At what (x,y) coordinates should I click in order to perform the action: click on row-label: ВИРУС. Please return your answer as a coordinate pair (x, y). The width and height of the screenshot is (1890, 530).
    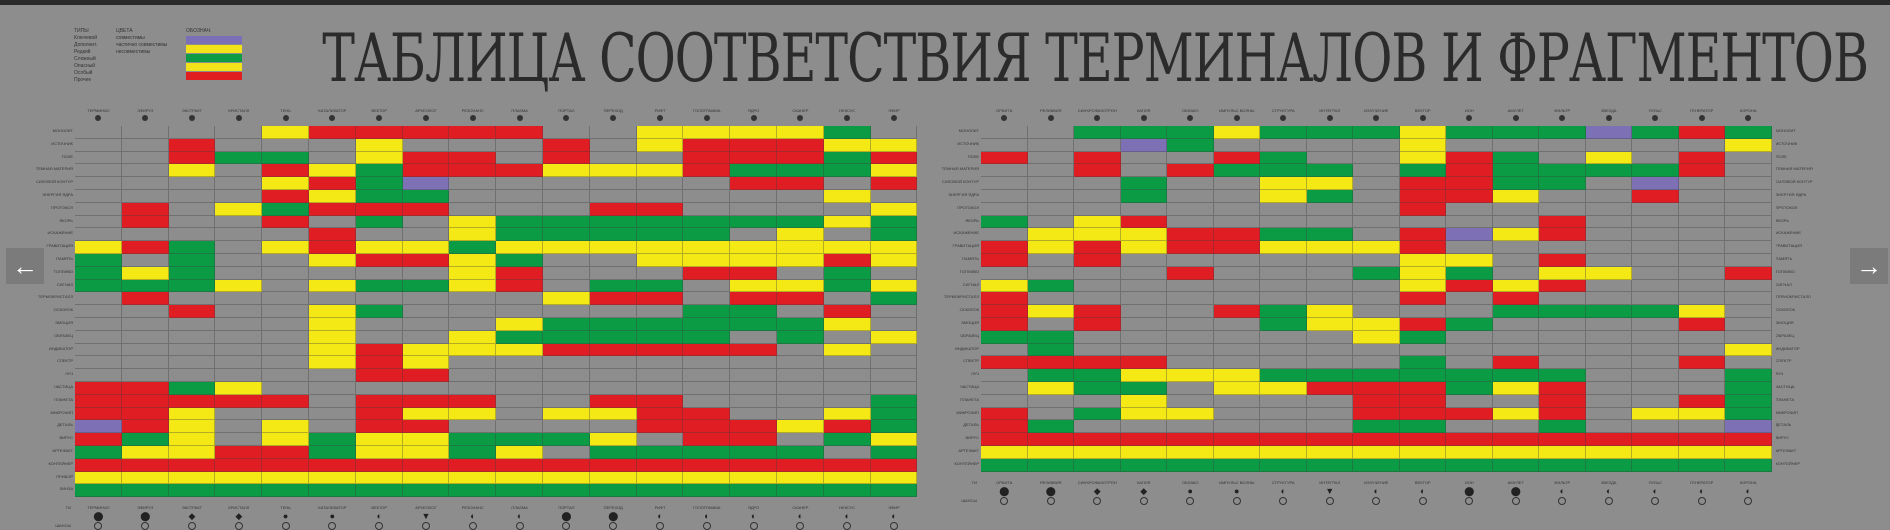
    Looking at the image, I should click on (66, 438).